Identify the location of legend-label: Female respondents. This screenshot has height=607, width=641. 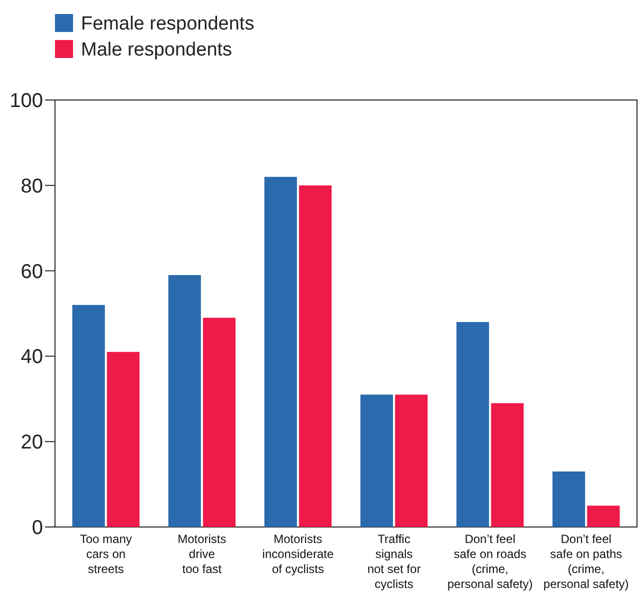
(167, 24).